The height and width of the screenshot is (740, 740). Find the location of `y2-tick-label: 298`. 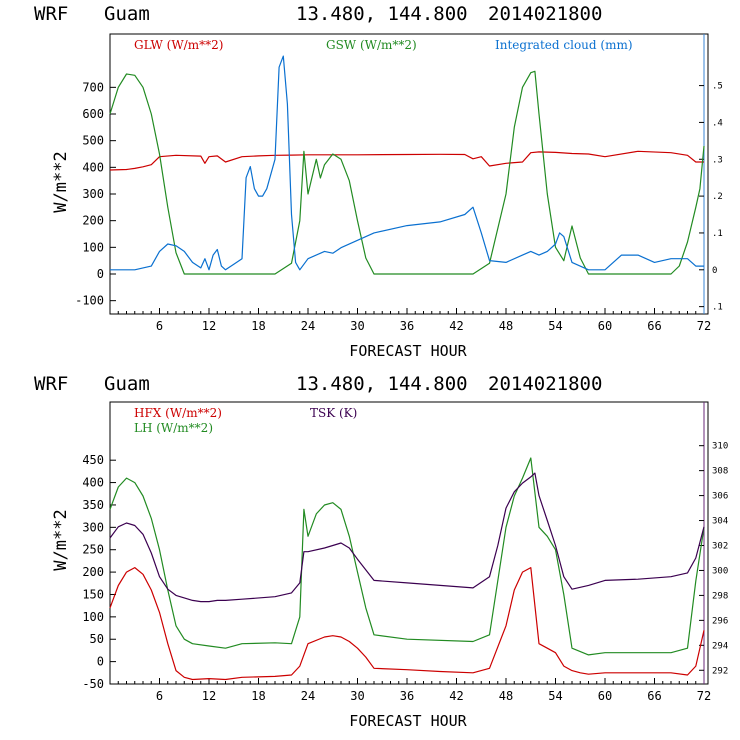

y2-tick-label: 298 is located at coordinates (720, 596).